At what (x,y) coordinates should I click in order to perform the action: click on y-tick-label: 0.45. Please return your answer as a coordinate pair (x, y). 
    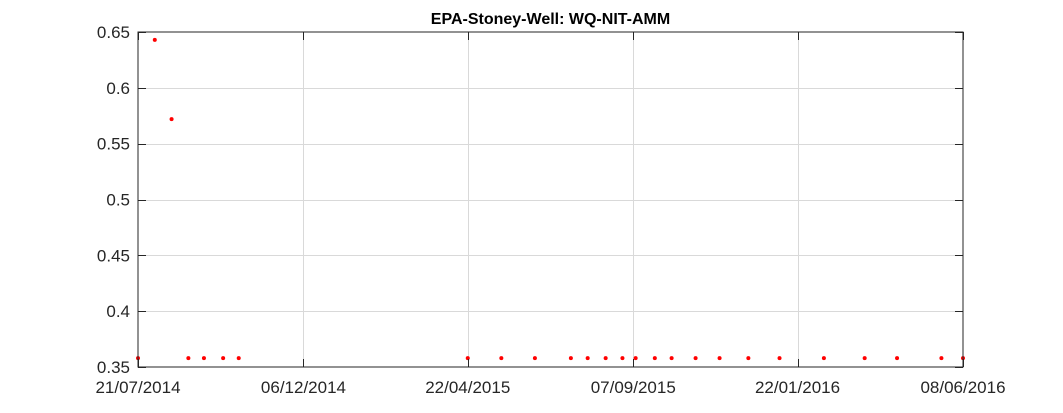
    Looking at the image, I should click on (113, 255).